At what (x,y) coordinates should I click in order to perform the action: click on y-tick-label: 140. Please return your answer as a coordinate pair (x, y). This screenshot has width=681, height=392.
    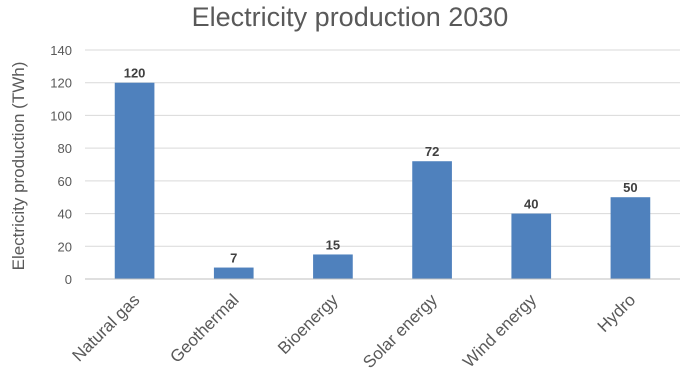
    Looking at the image, I should click on (61, 50).